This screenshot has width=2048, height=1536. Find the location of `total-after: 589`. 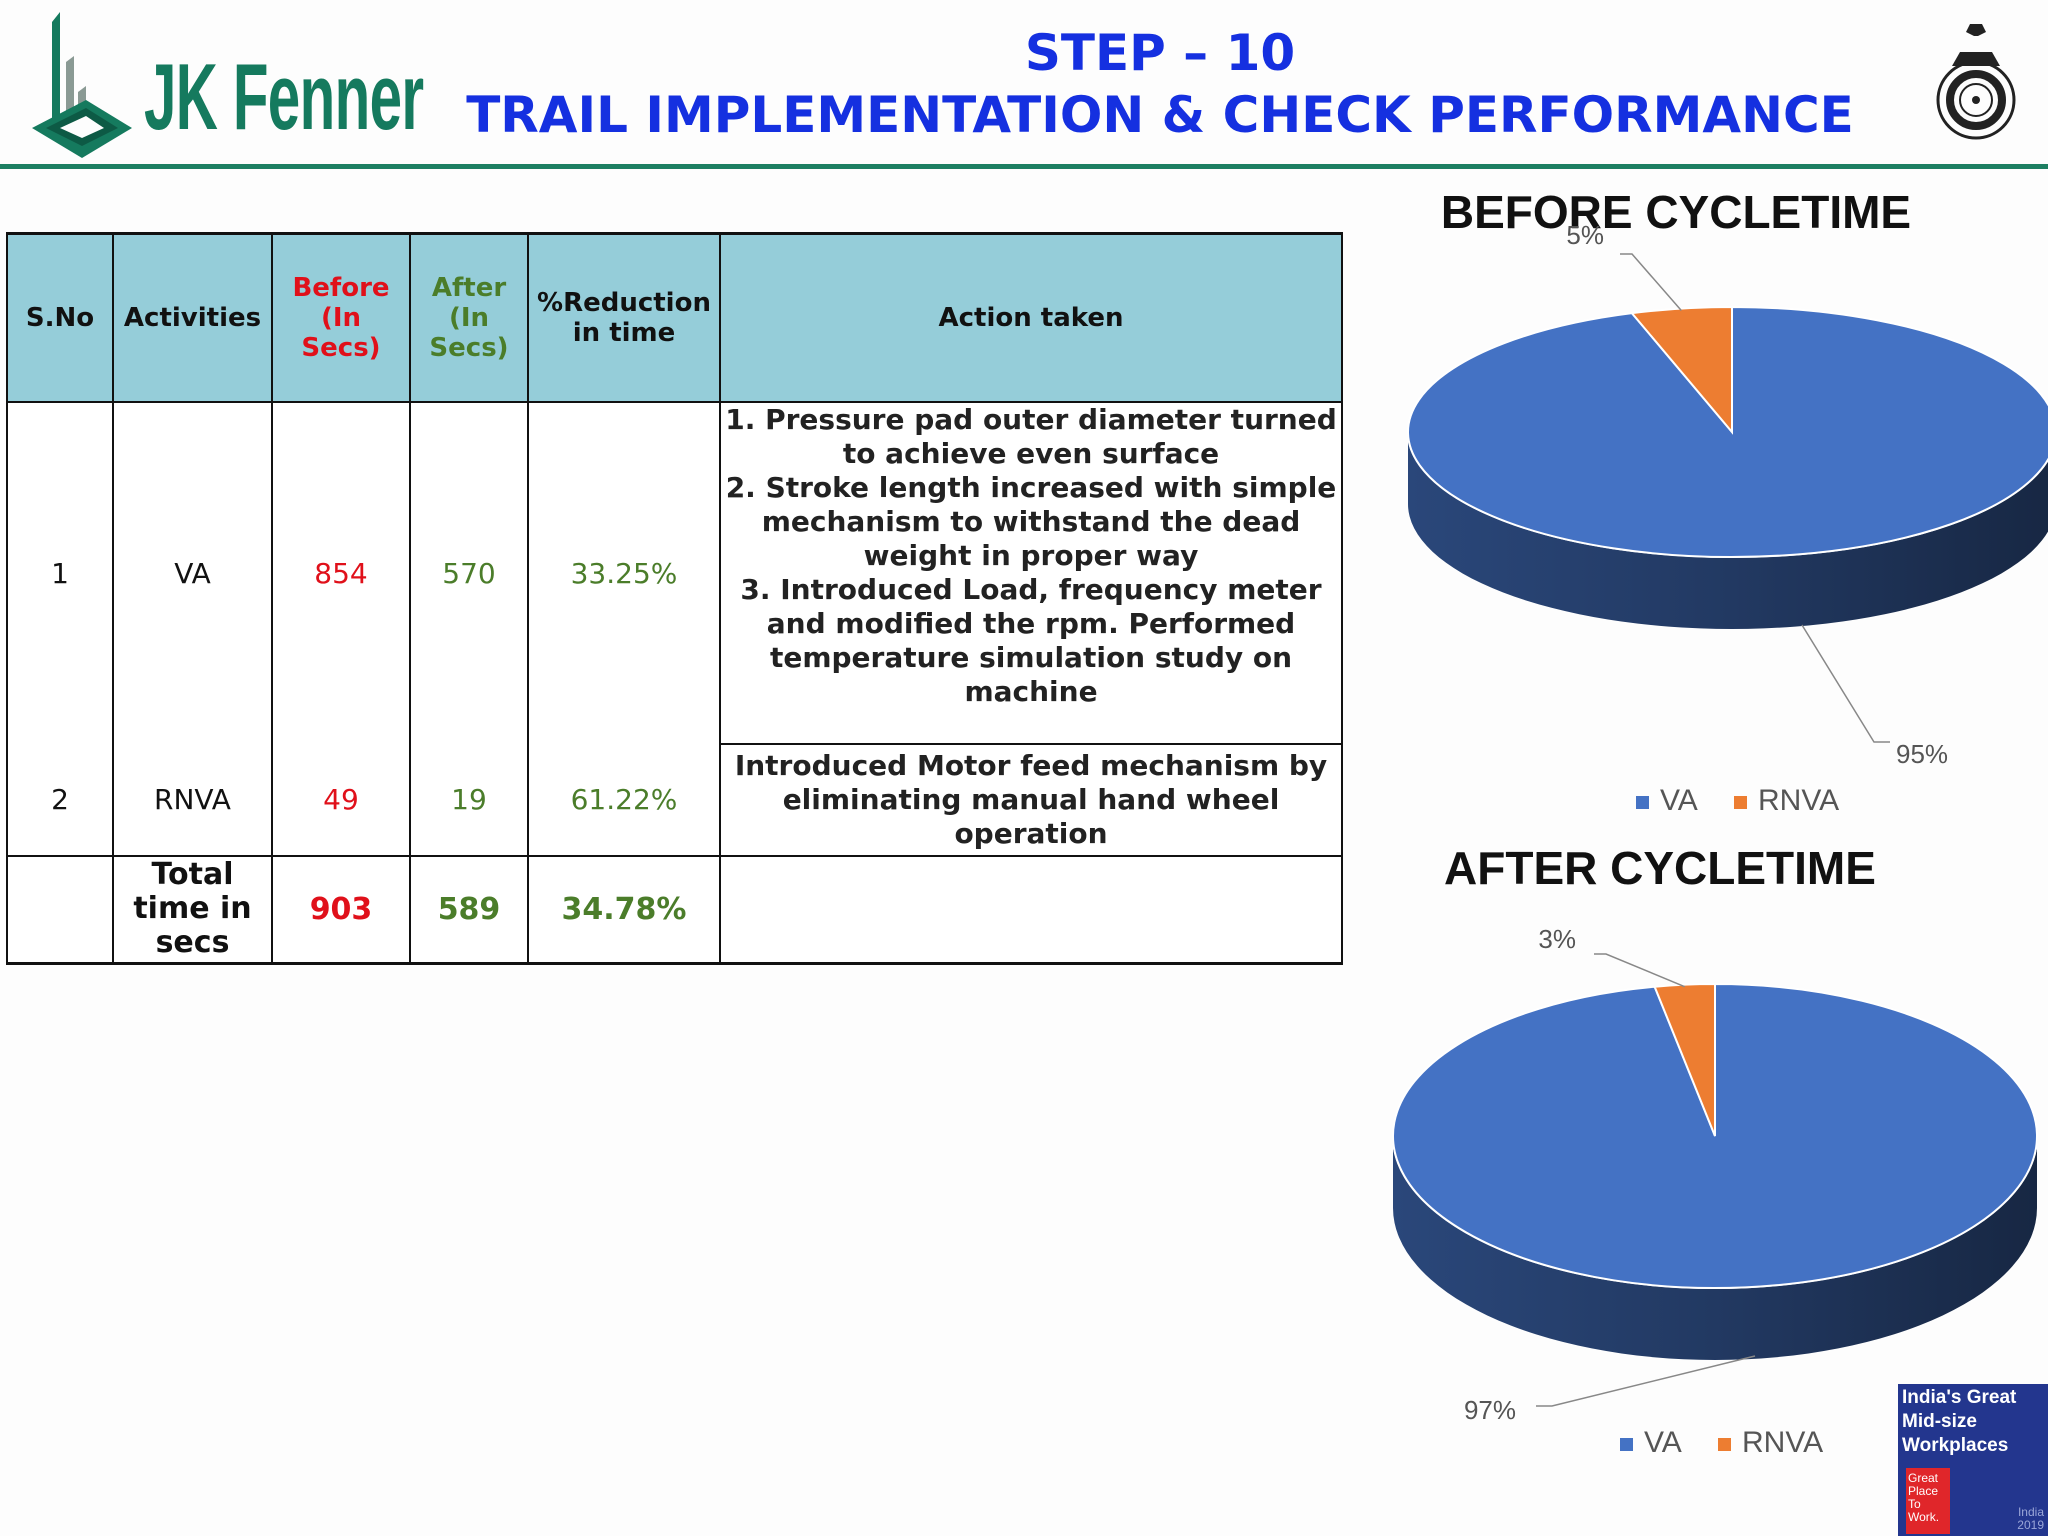

total-after: 589 is located at coordinates (469, 909).